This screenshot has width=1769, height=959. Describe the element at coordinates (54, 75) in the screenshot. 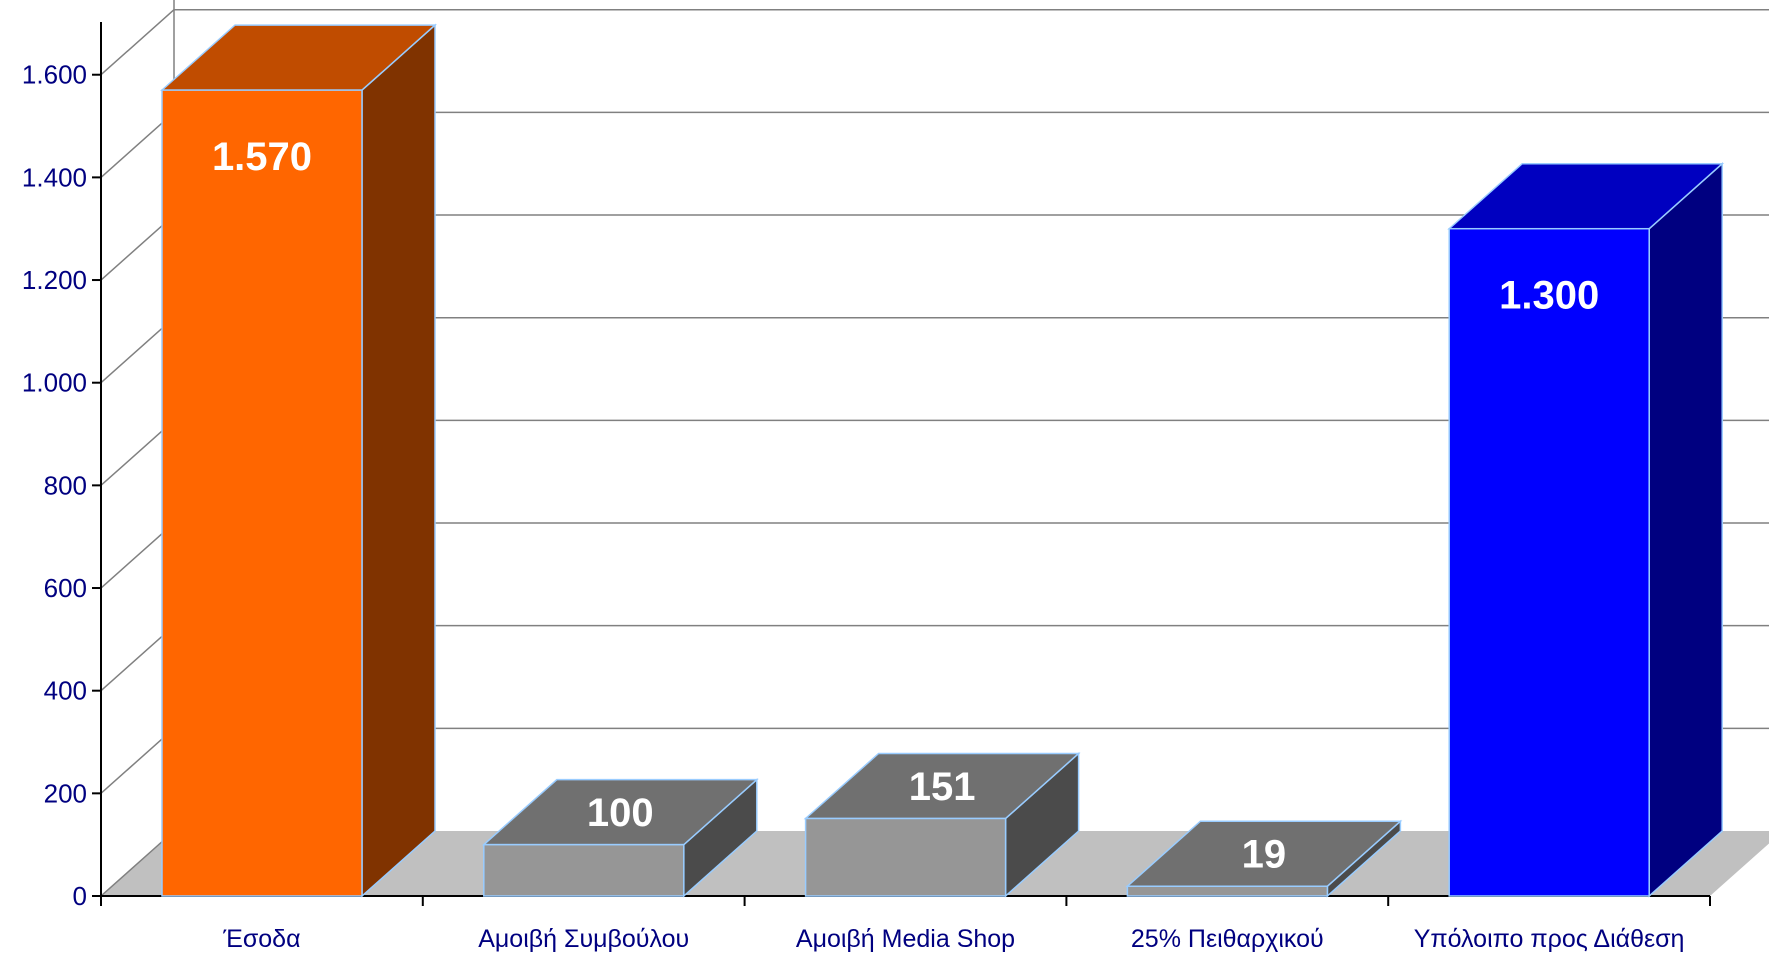

I see `y-tick-label-8: 1.600` at that location.